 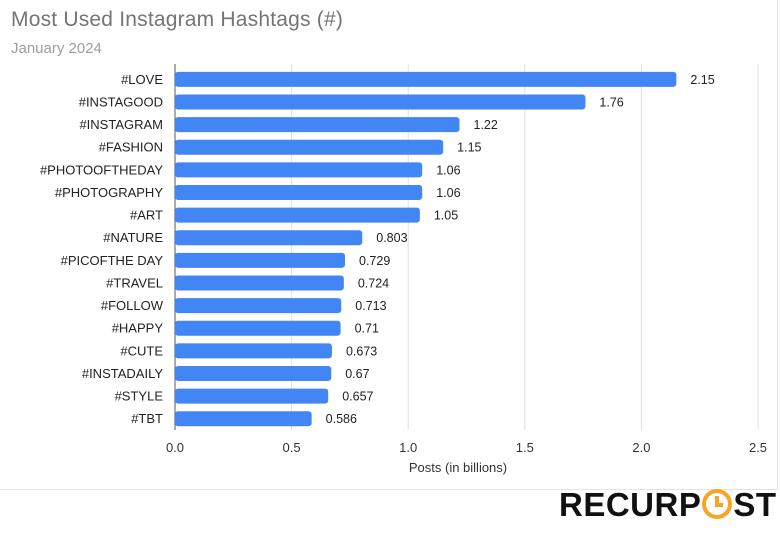 I want to click on value-label: 1.05, so click(x=446, y=216).